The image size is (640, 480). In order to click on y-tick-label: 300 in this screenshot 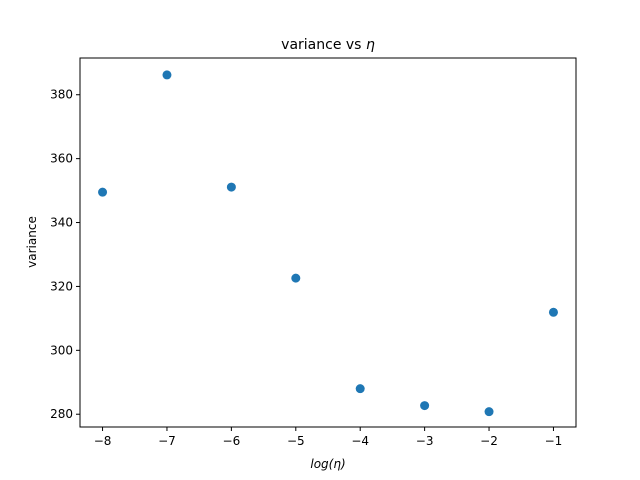, I will do `click(61, 350)`.